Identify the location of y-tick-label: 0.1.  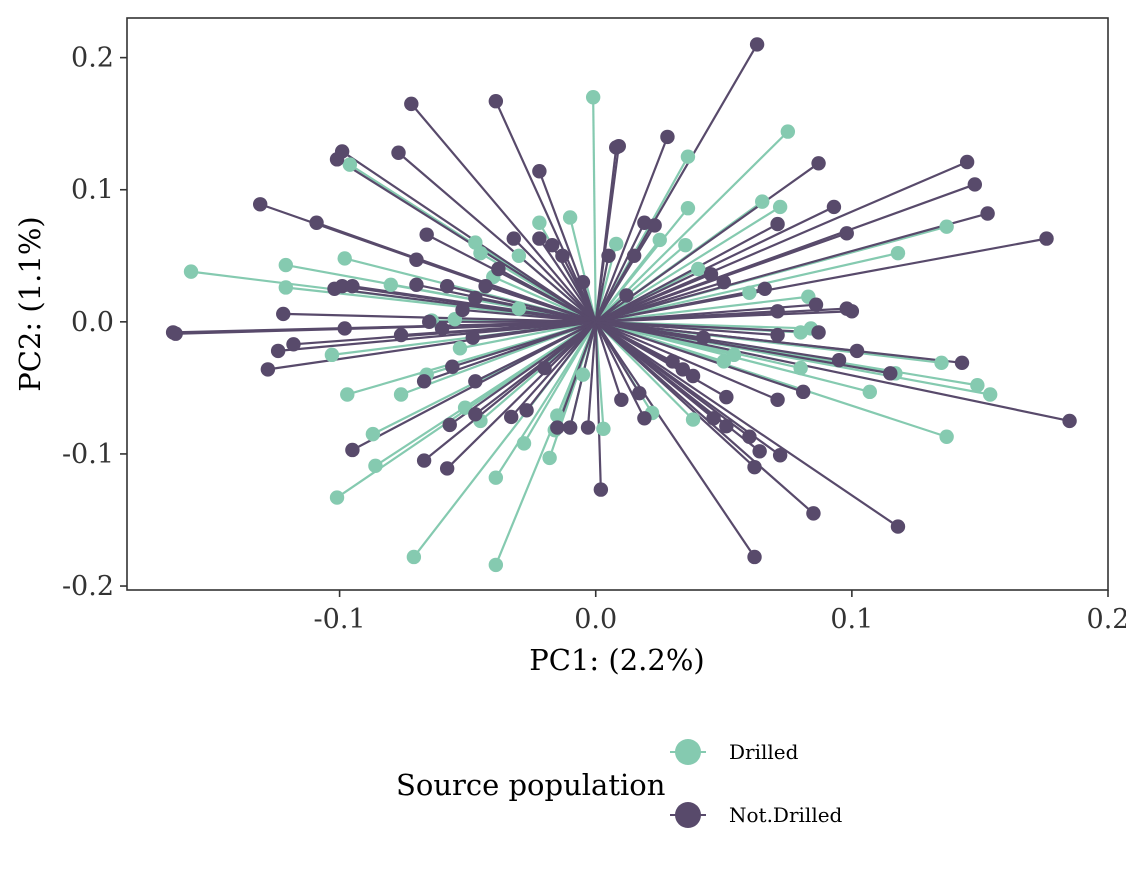
(92, 190).